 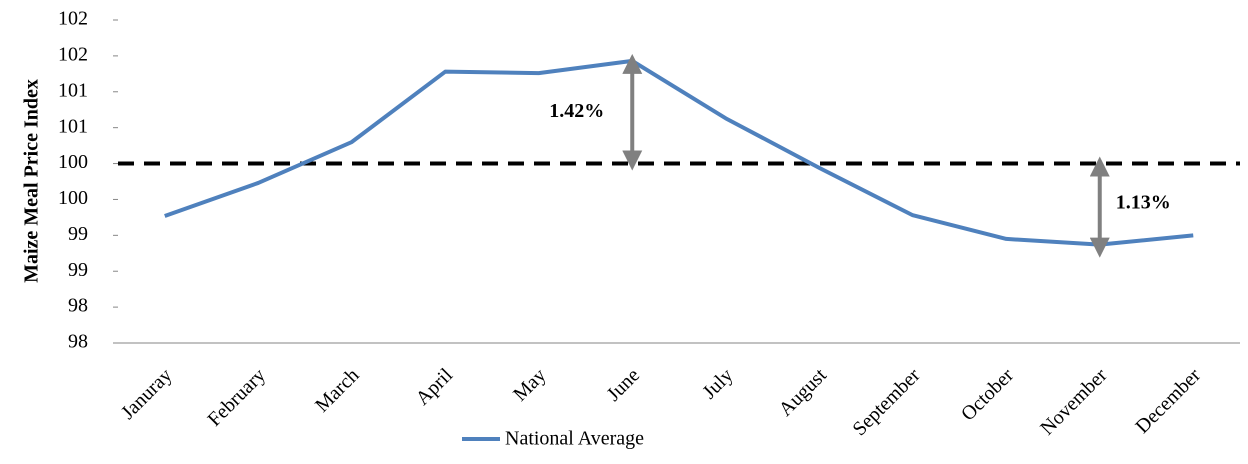 What do you see at coordinates (147, 394) in the screenshot?
I see `x-tick-label: Januray` at bounding box center [147, 394].